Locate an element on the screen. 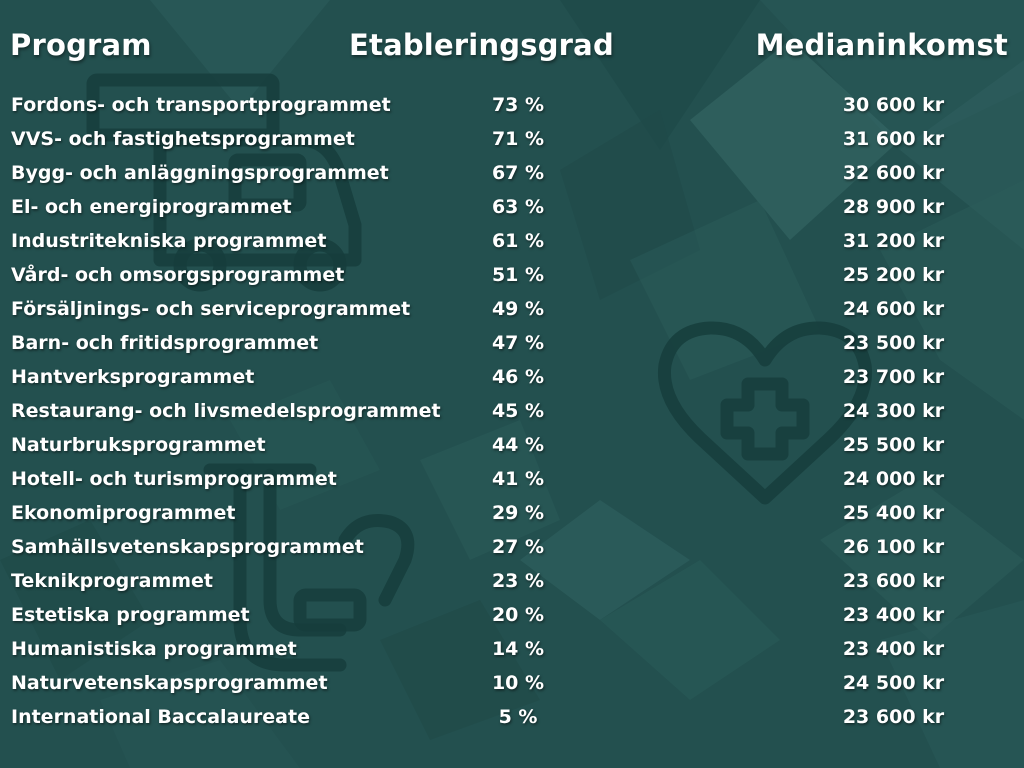 The height and width of the screenshot is (768, 1024). program-name: El- och energiprogrammet is located at coordinates (151, 207).